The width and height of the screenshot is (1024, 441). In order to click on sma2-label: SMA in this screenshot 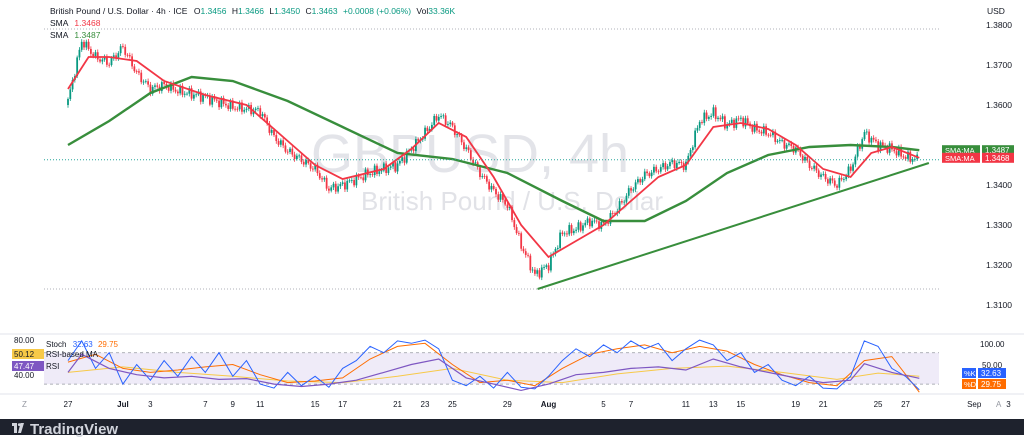, I will do `click(59, 35)`.